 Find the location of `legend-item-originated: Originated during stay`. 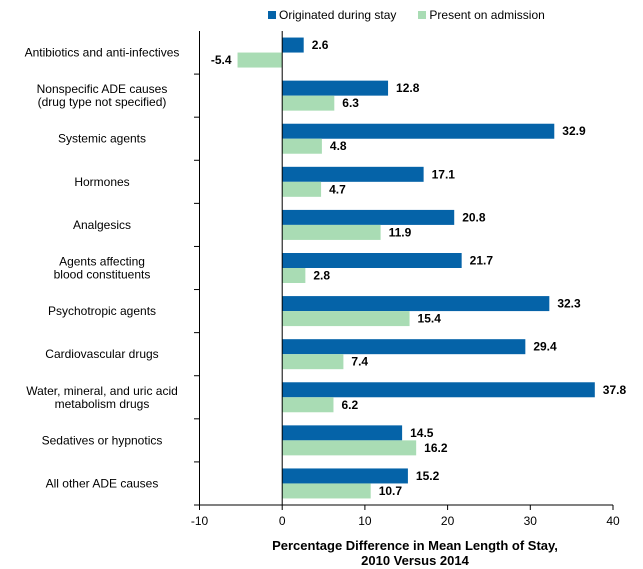

legend-item-originated: Originated during stay is located at coordinates (332, 15).